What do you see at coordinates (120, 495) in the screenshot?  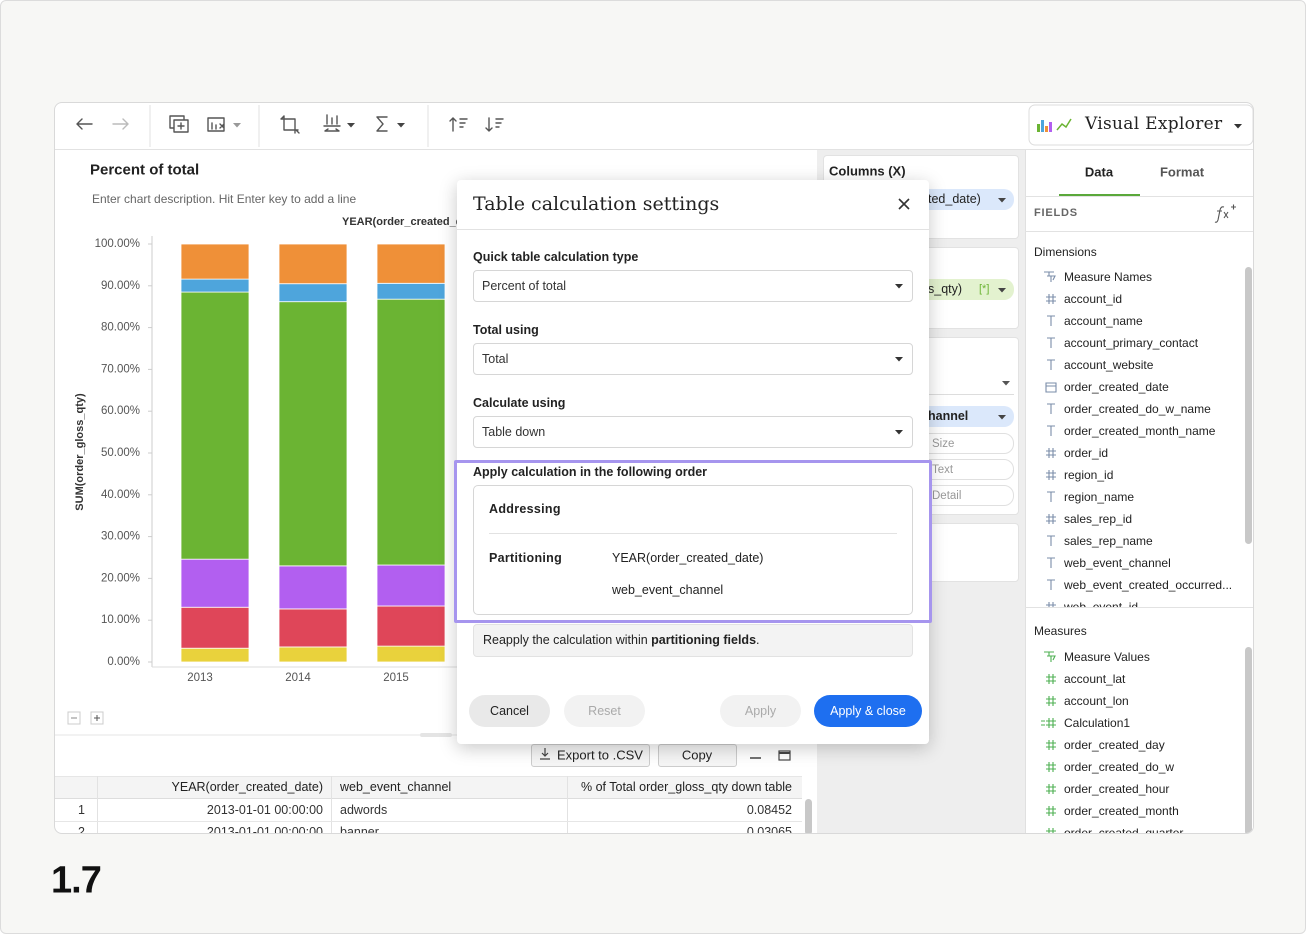 I see `y-tick-label: 40.00%` at bounding box center [120, 495].